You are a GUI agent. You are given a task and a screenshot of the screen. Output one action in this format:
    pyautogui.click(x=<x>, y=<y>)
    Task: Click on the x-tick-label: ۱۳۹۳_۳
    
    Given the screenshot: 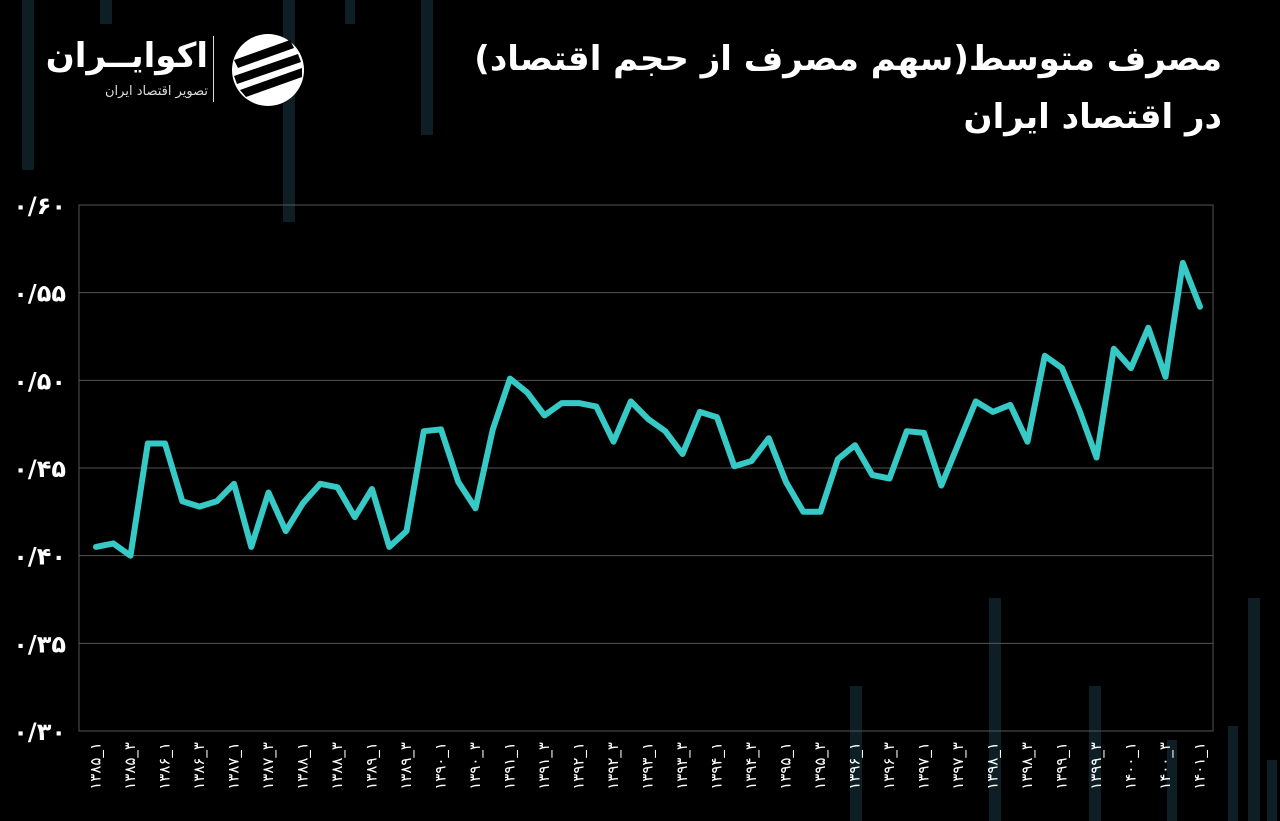 What is the action you would take?
    pyautogui.click(x=682, y=766)
    